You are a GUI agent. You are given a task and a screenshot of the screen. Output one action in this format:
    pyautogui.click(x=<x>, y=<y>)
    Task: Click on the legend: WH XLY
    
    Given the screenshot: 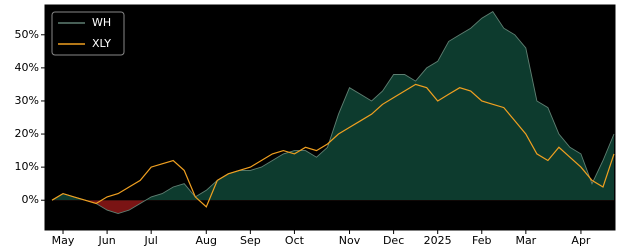 What is the action you would take?
    pyautogui.click(x=88, y=33)
    